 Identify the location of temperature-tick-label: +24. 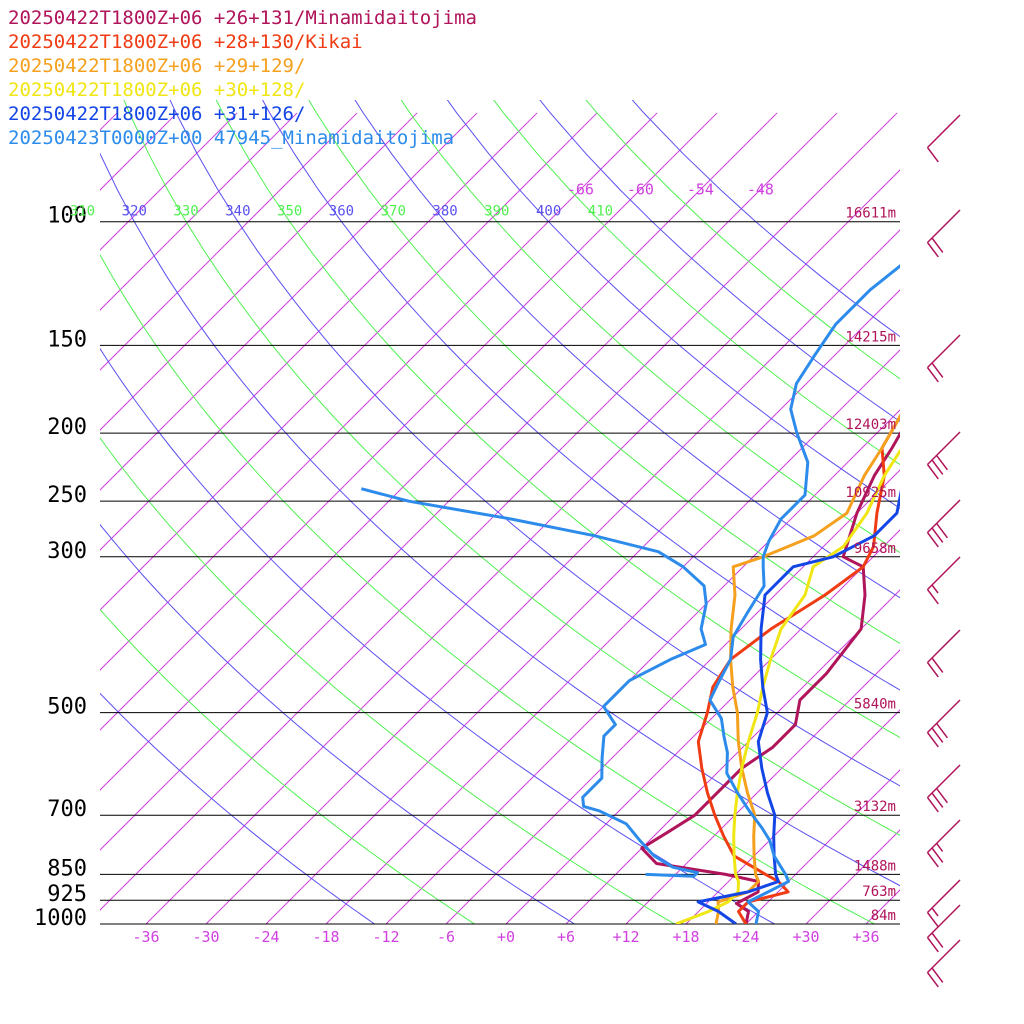
(745, 937).